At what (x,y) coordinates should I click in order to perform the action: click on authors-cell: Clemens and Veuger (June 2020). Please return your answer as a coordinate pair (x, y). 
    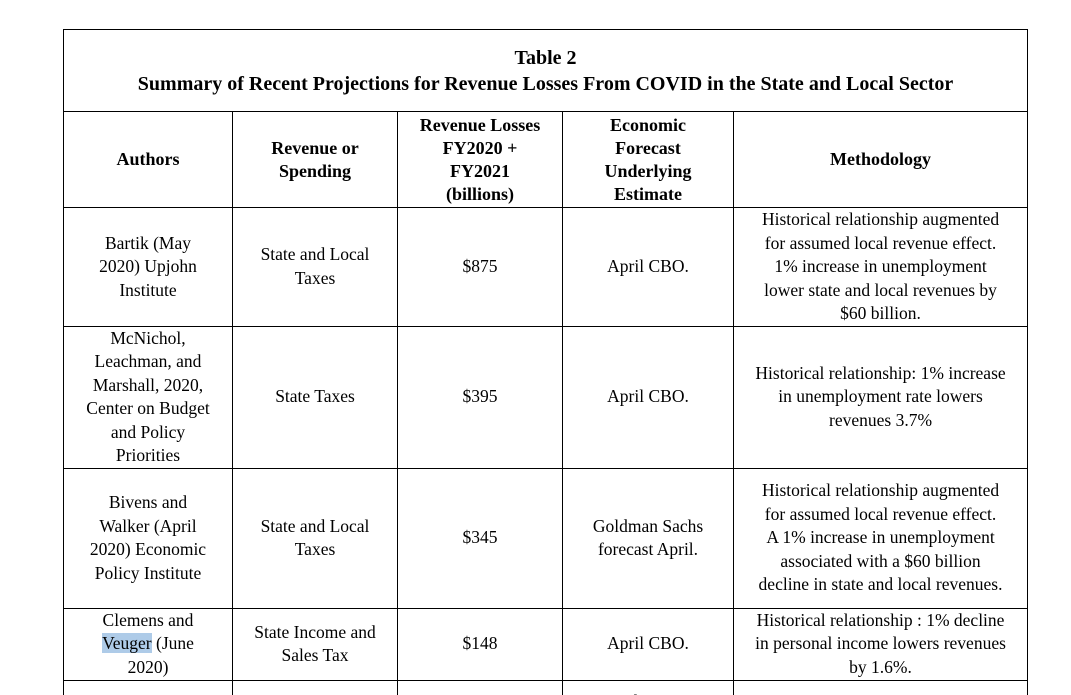
    Looking at the image, I should click on (148, 644).